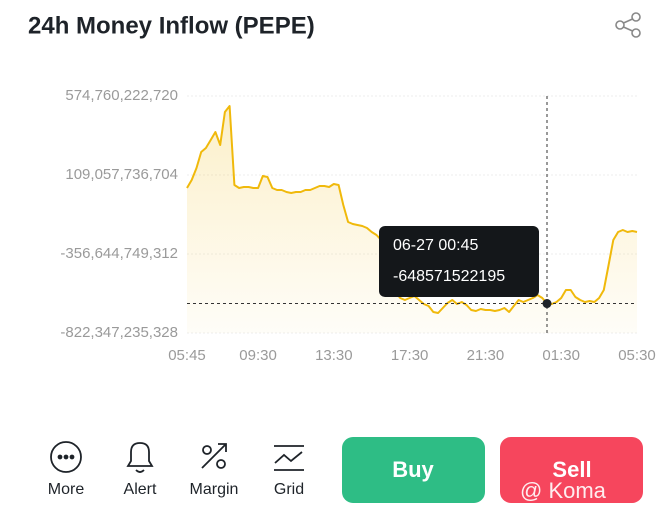 The height and width of the screenshot is (516, 672). Describe the element at coordinates (119, 253) in the screenshot. I see `y-tick-label: -356,644,749,312` at that location.